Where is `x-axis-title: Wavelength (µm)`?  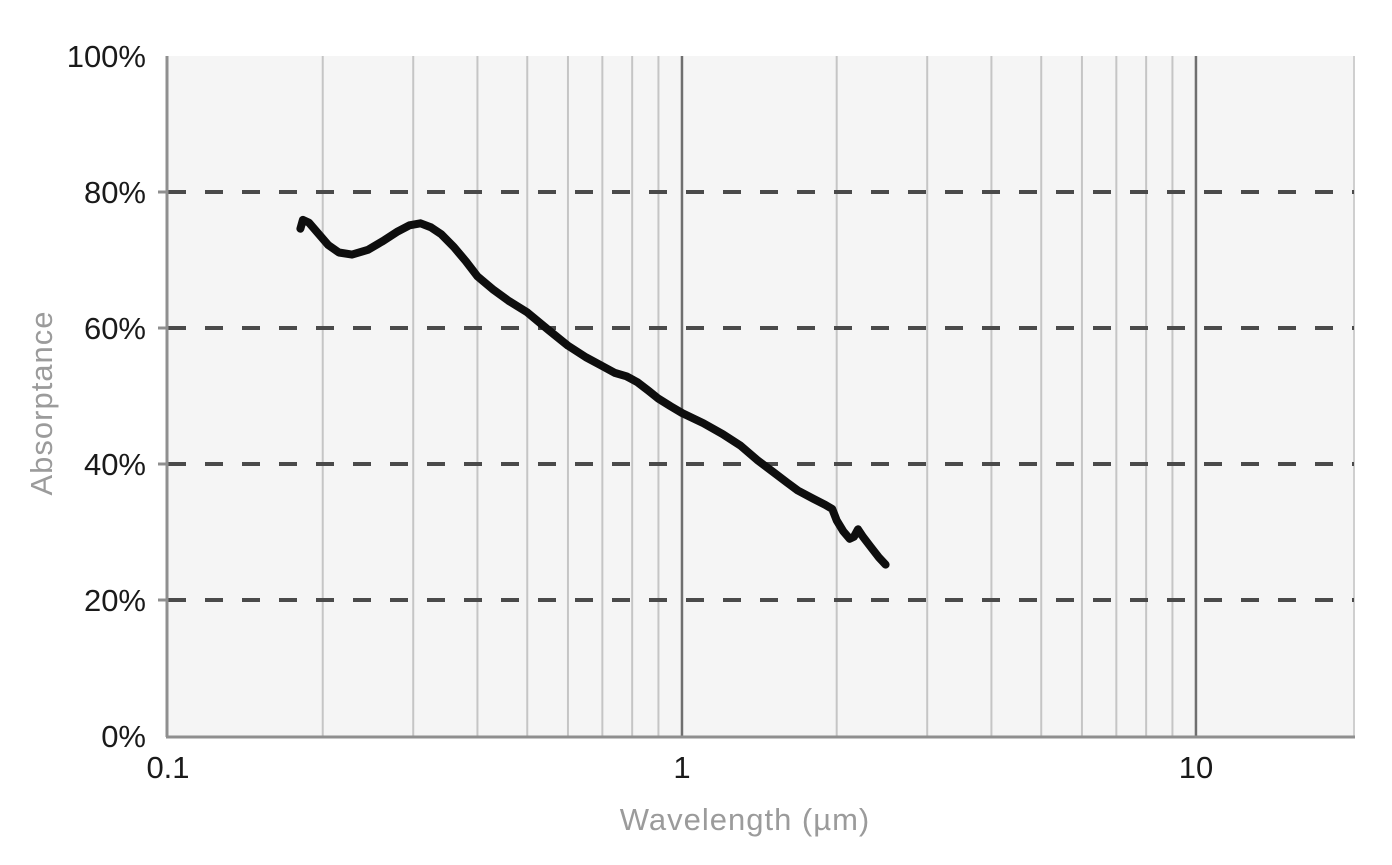
x-axis-title: Wavelength (µm) is located at coordinates (745, 819).